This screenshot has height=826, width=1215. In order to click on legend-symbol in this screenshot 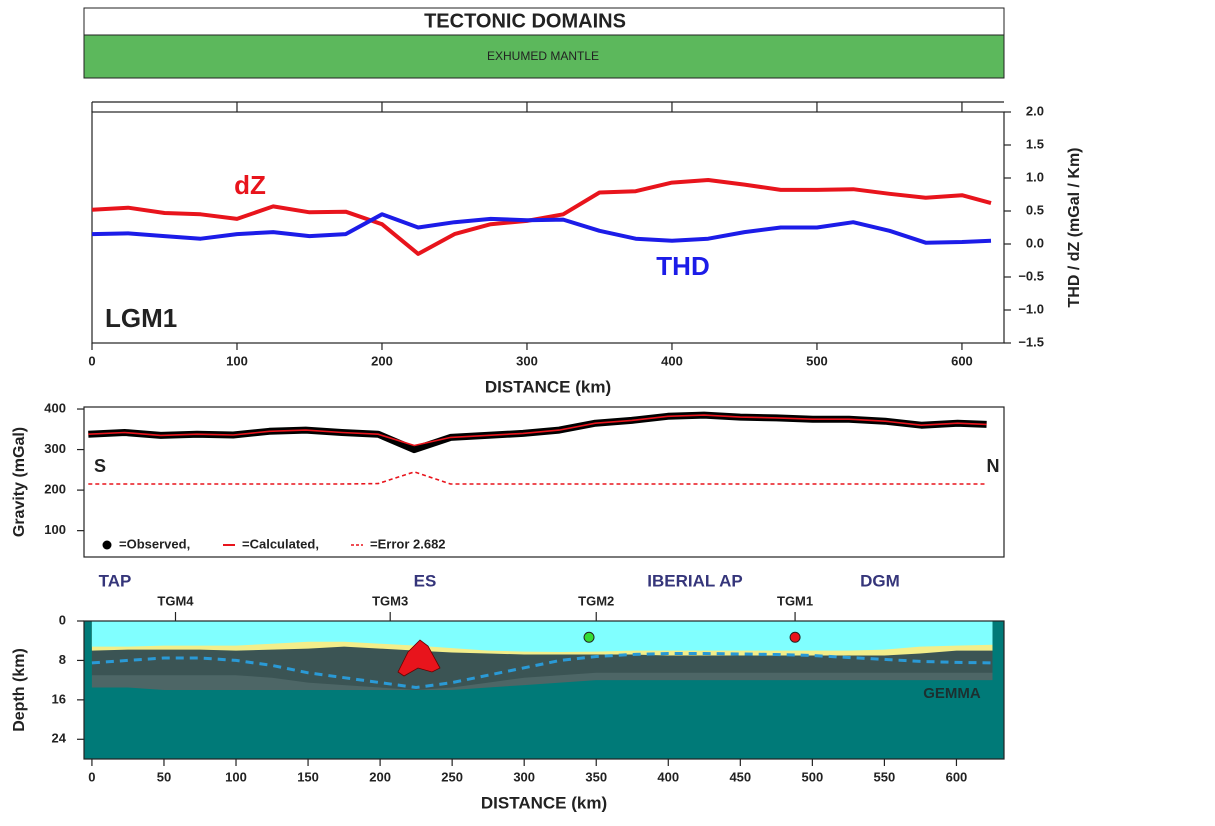, I will do `click(107, 545)`.